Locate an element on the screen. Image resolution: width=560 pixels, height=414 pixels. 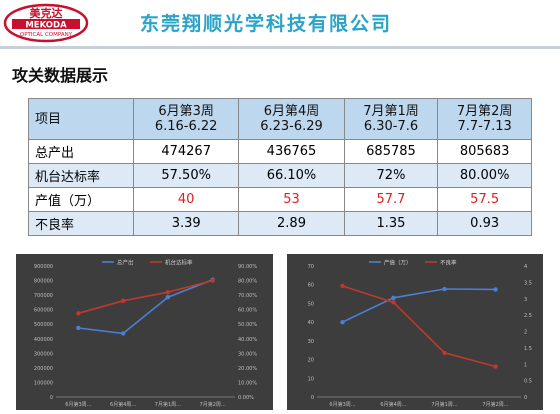
table-corner-cell: 项目 is located at coordinates (81, 119).